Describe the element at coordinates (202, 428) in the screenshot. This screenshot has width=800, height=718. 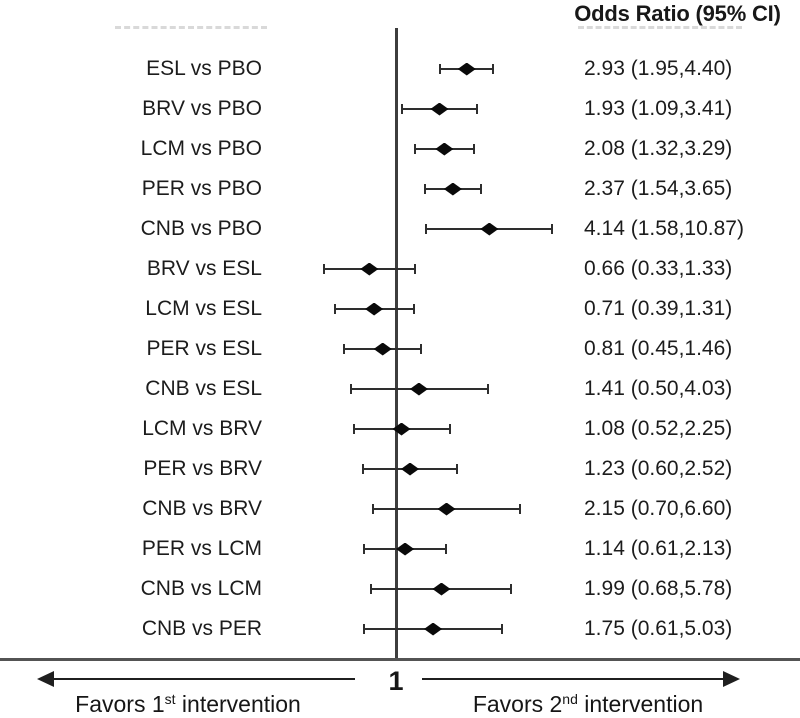
I see `comparison-label: LCM vs BRV` at that location.